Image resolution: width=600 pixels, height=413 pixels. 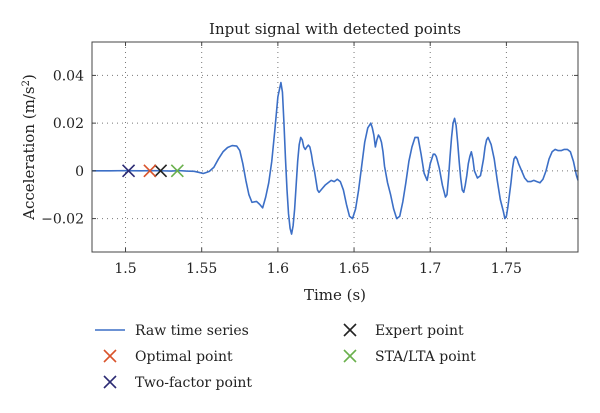 I want to click on y-axis-label-close: ), so click(x=29, y=77).